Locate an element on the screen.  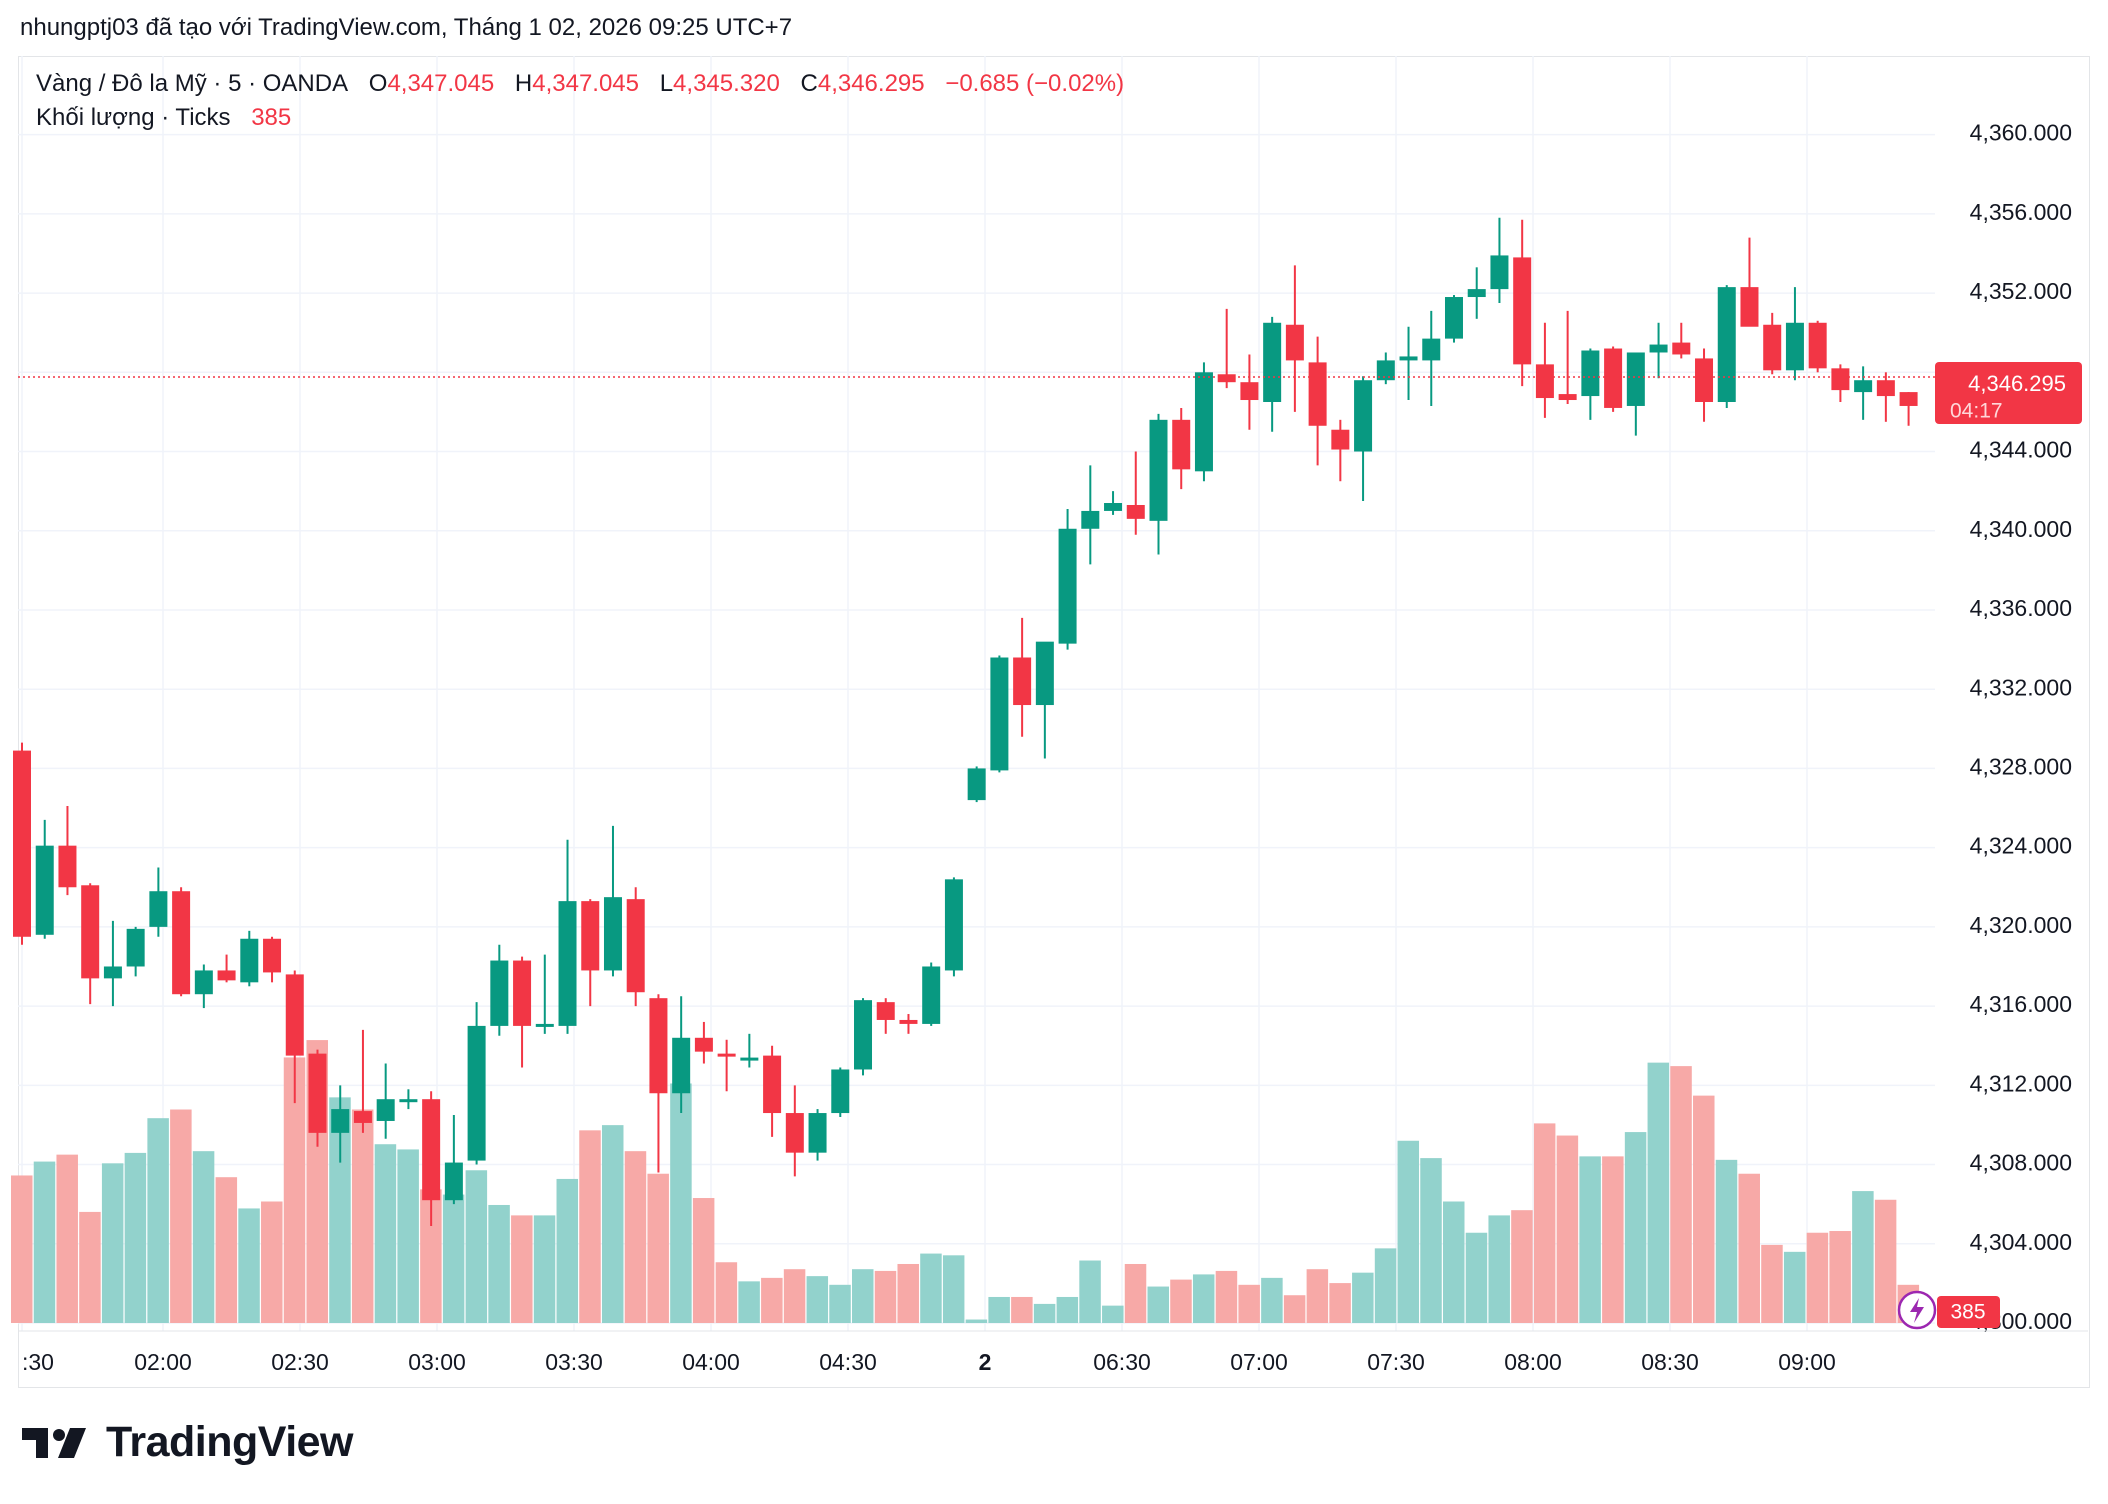
volume-label: Khối lượng · Ticks is located at coordinates (133, 117).